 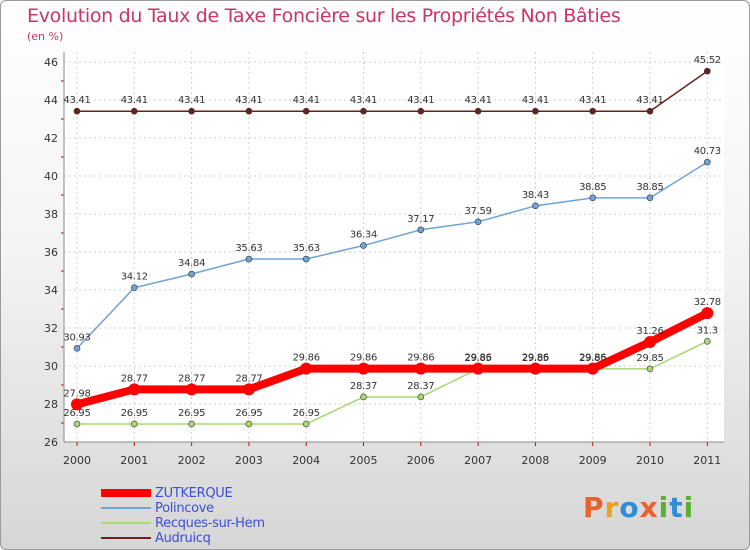 I want to click on x-tick-label: 2001, so click(x=134, y=460).